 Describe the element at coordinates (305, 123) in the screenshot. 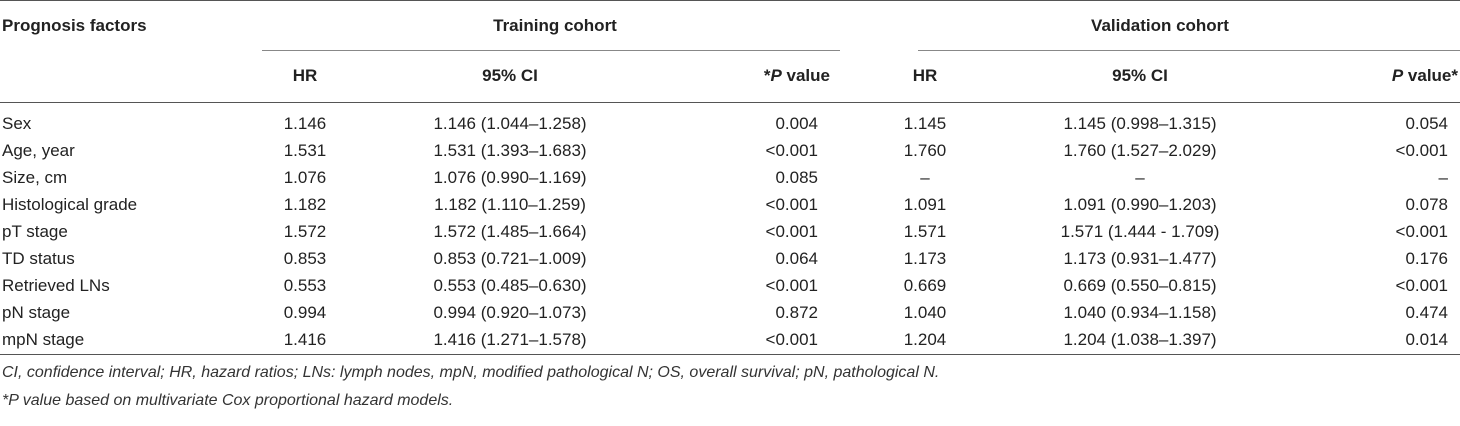

I see `hr-cell: 1.146` at that location.